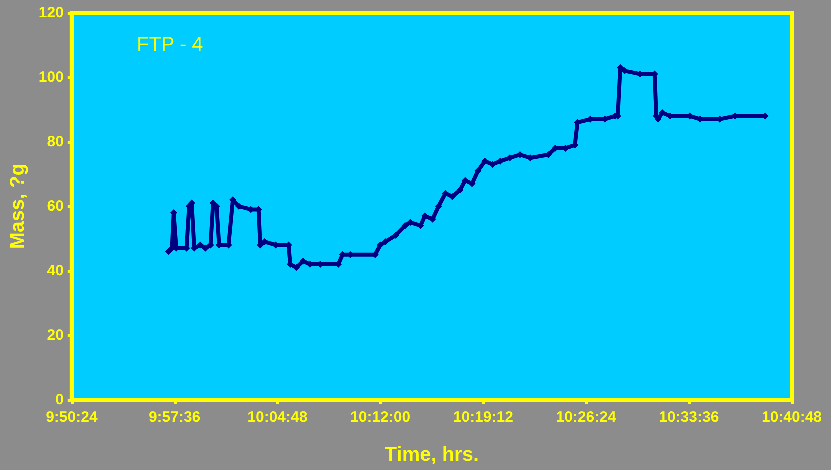 The image size is (831, 470). I want to click on x-tick-label: 9:57:36, so click(174, 417).